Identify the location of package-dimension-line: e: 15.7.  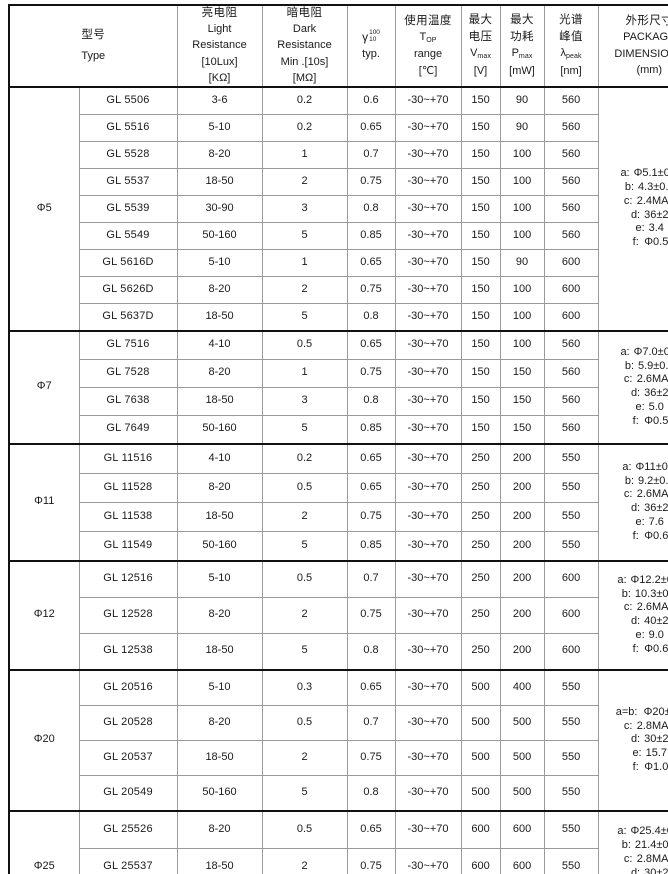
(633, 754).